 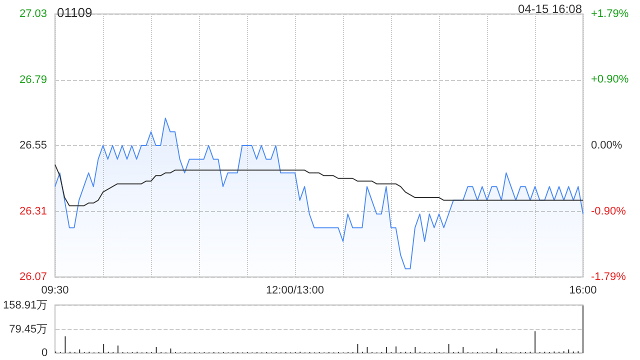 I want to click on y2-tick-label: -1.79%, so click(x=608, y=277).